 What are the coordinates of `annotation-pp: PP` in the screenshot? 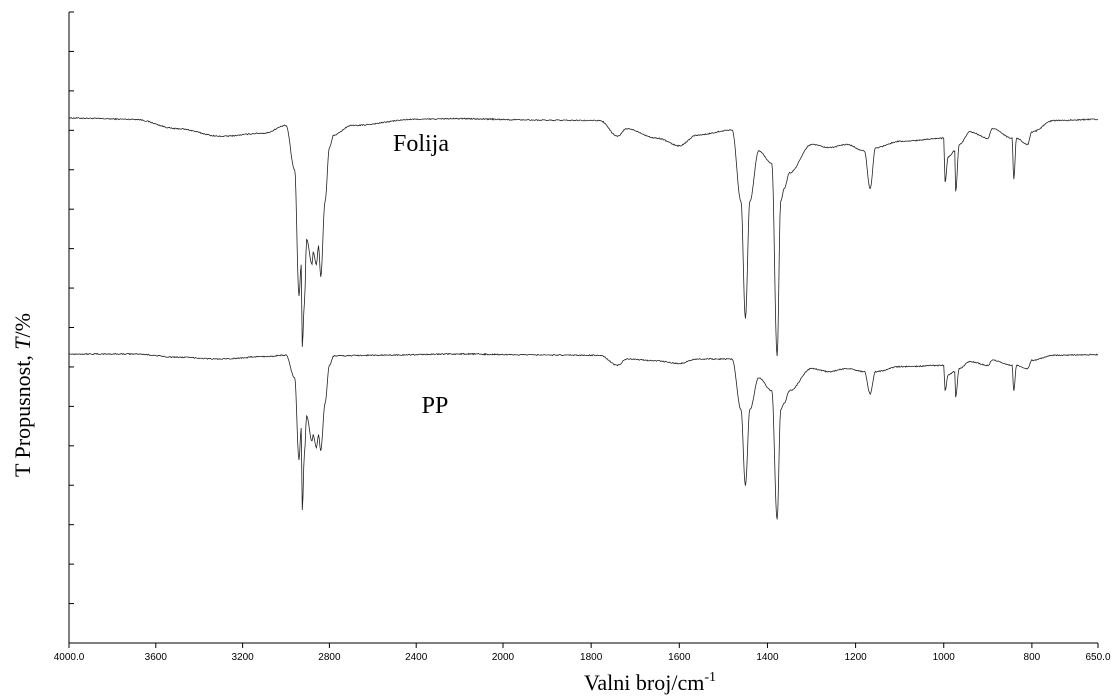 It's located at (435, 406).